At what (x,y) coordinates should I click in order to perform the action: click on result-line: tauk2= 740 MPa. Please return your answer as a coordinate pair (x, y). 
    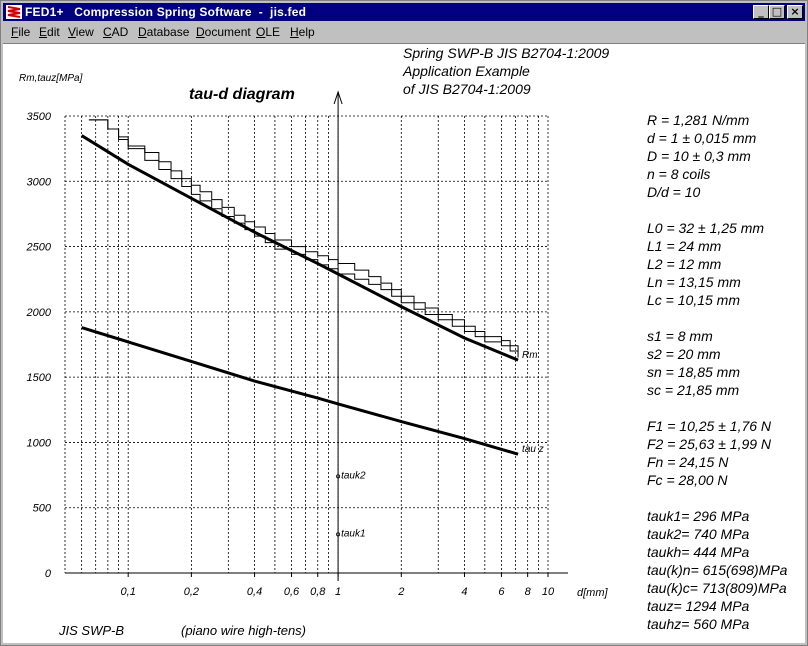
    Looking at the image, I should click on (698, 534).